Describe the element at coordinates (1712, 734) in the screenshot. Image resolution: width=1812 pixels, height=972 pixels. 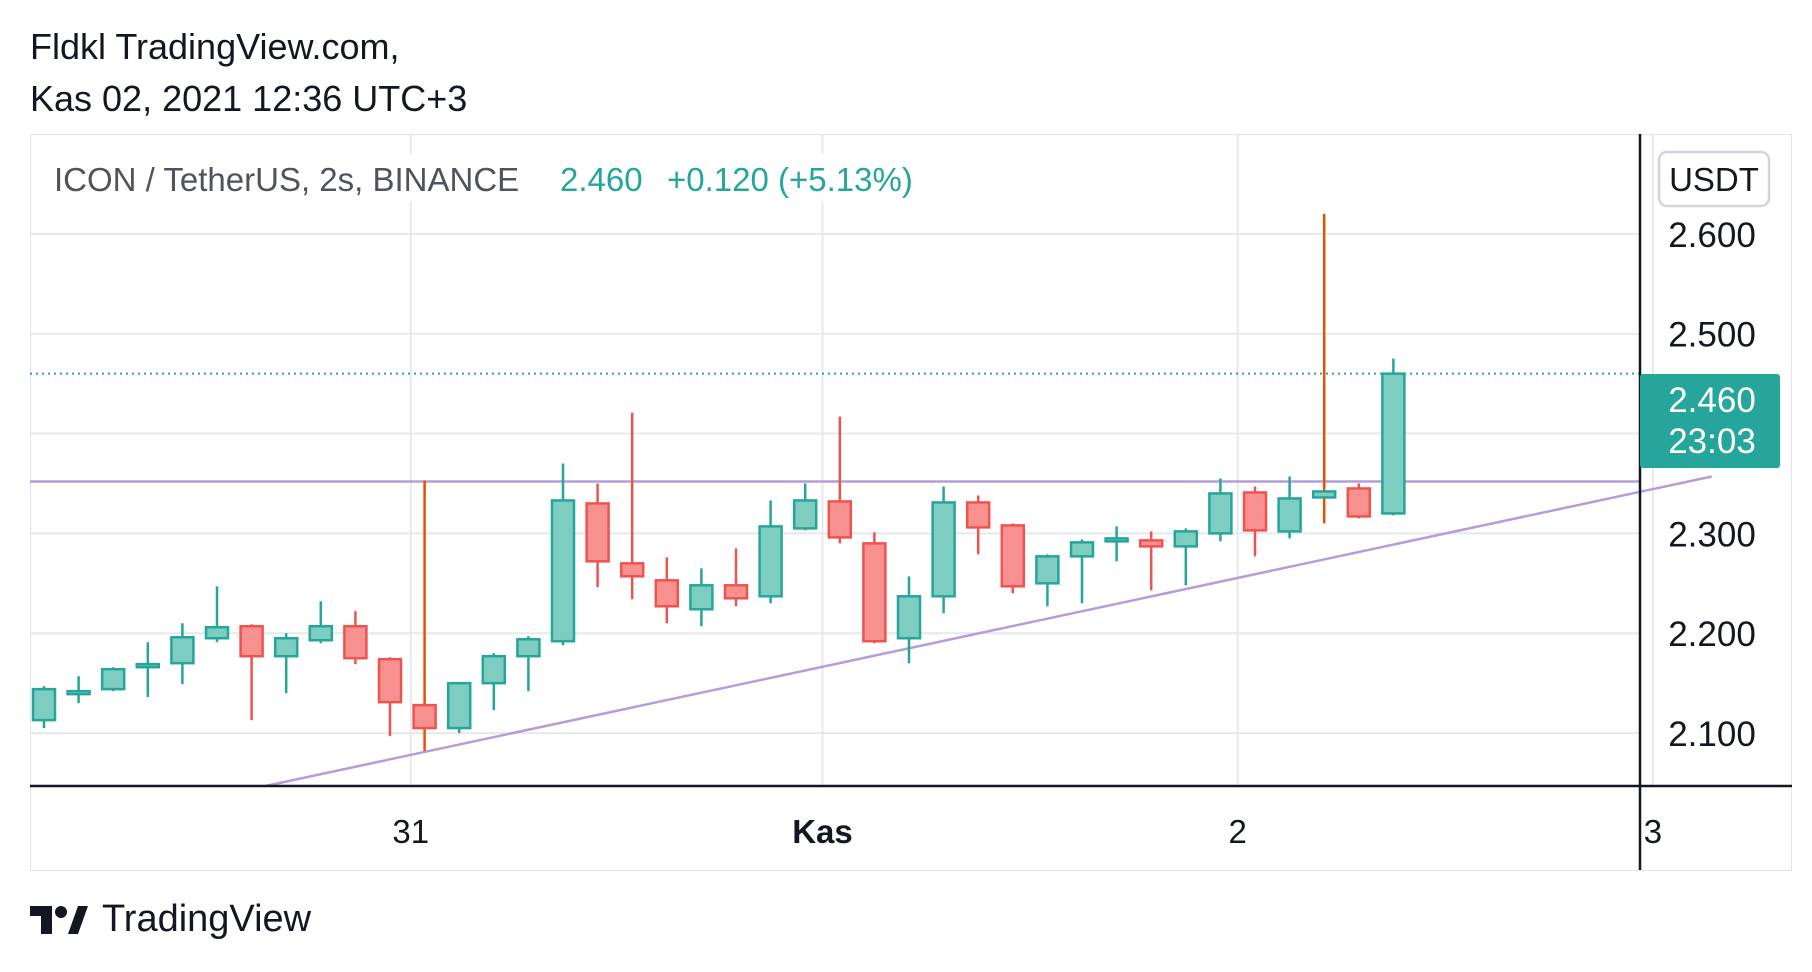
I see `price-tick-label: 2.100` at that location.